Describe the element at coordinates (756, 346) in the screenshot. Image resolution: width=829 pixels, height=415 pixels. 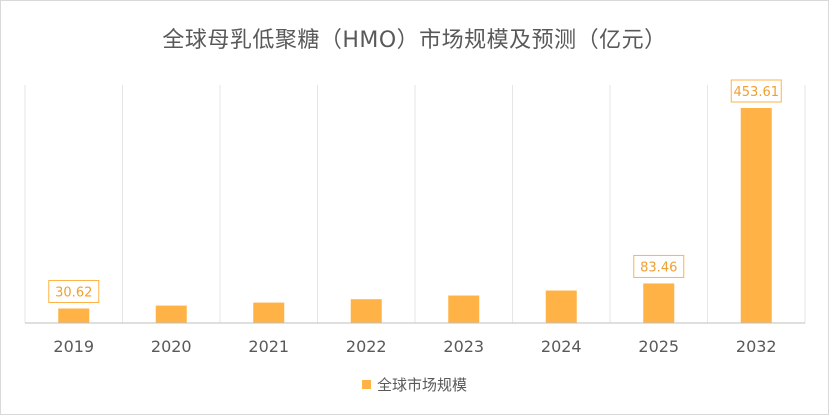
I see `x-tick-label: 2032` at that location.